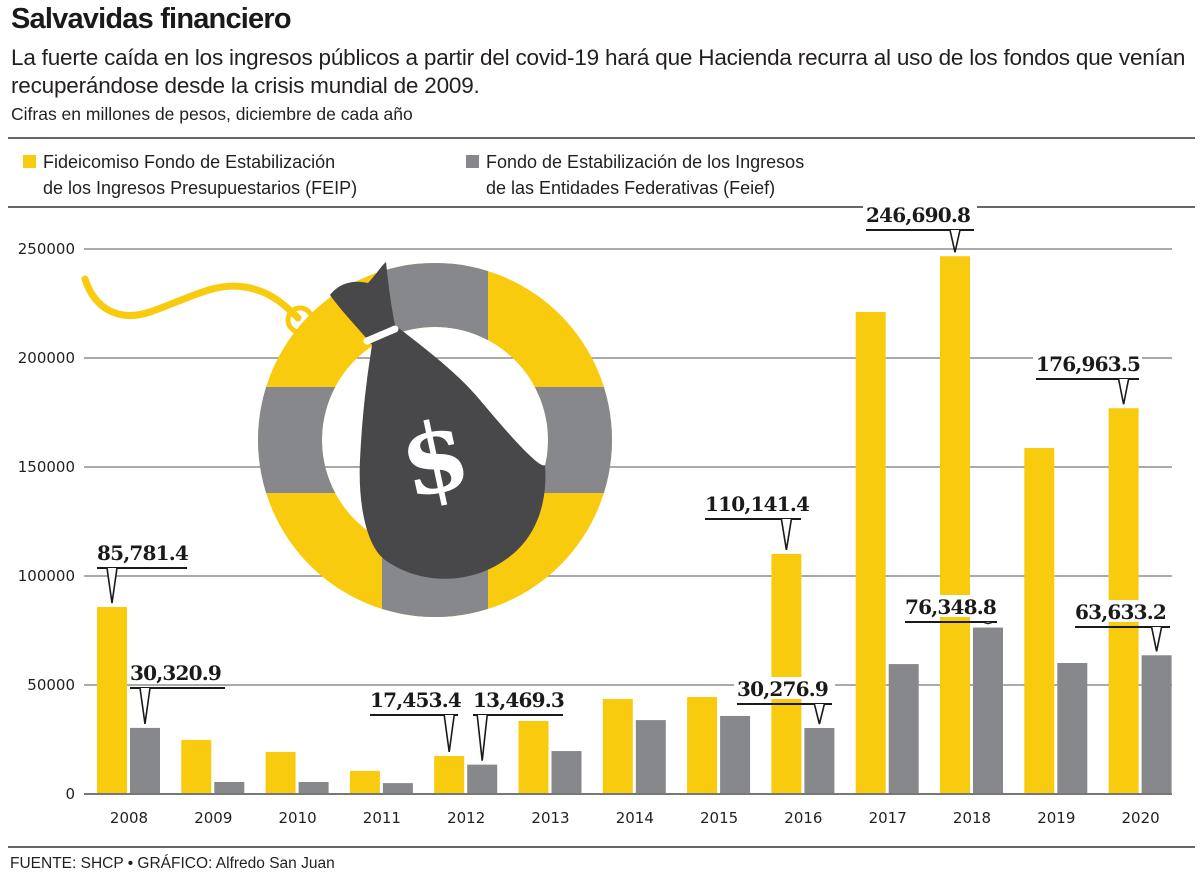 The height and width of the screenshot is (882, 1200). Describe the element at coordinates (972, 818) in the screenshot. I see `x-tick-label: 2018` at that location.